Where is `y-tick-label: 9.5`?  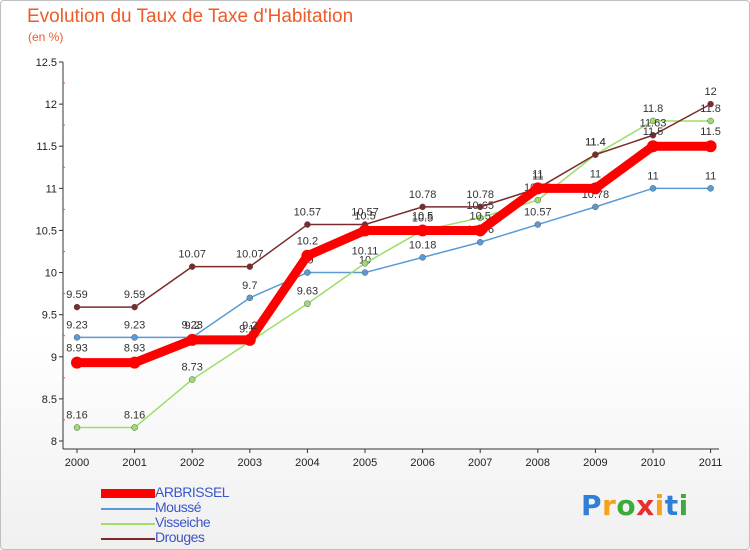 y-tick-label: 9.5 is located at coordinates (49, 316).